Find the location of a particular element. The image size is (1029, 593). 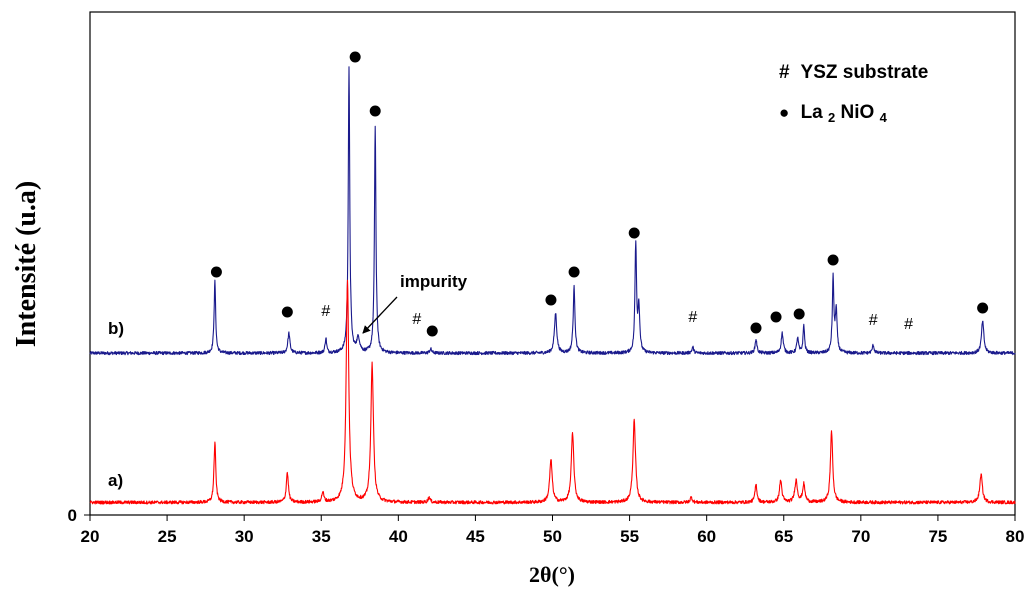

x-tick-label-25: 25 is located at coordinates (167, 536).